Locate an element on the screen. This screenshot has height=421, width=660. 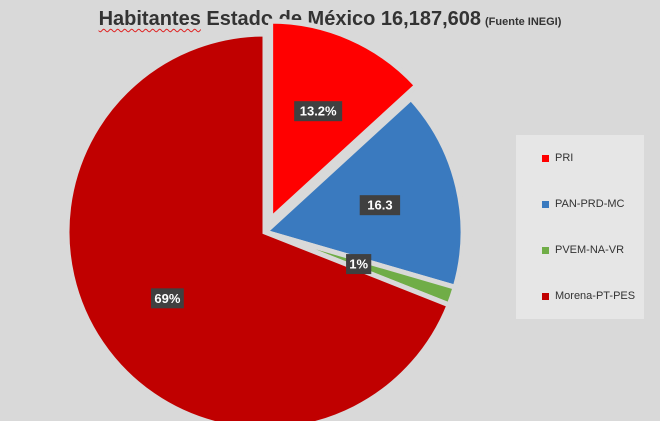
legend-item: PRI is located at coordinates (557, 158).